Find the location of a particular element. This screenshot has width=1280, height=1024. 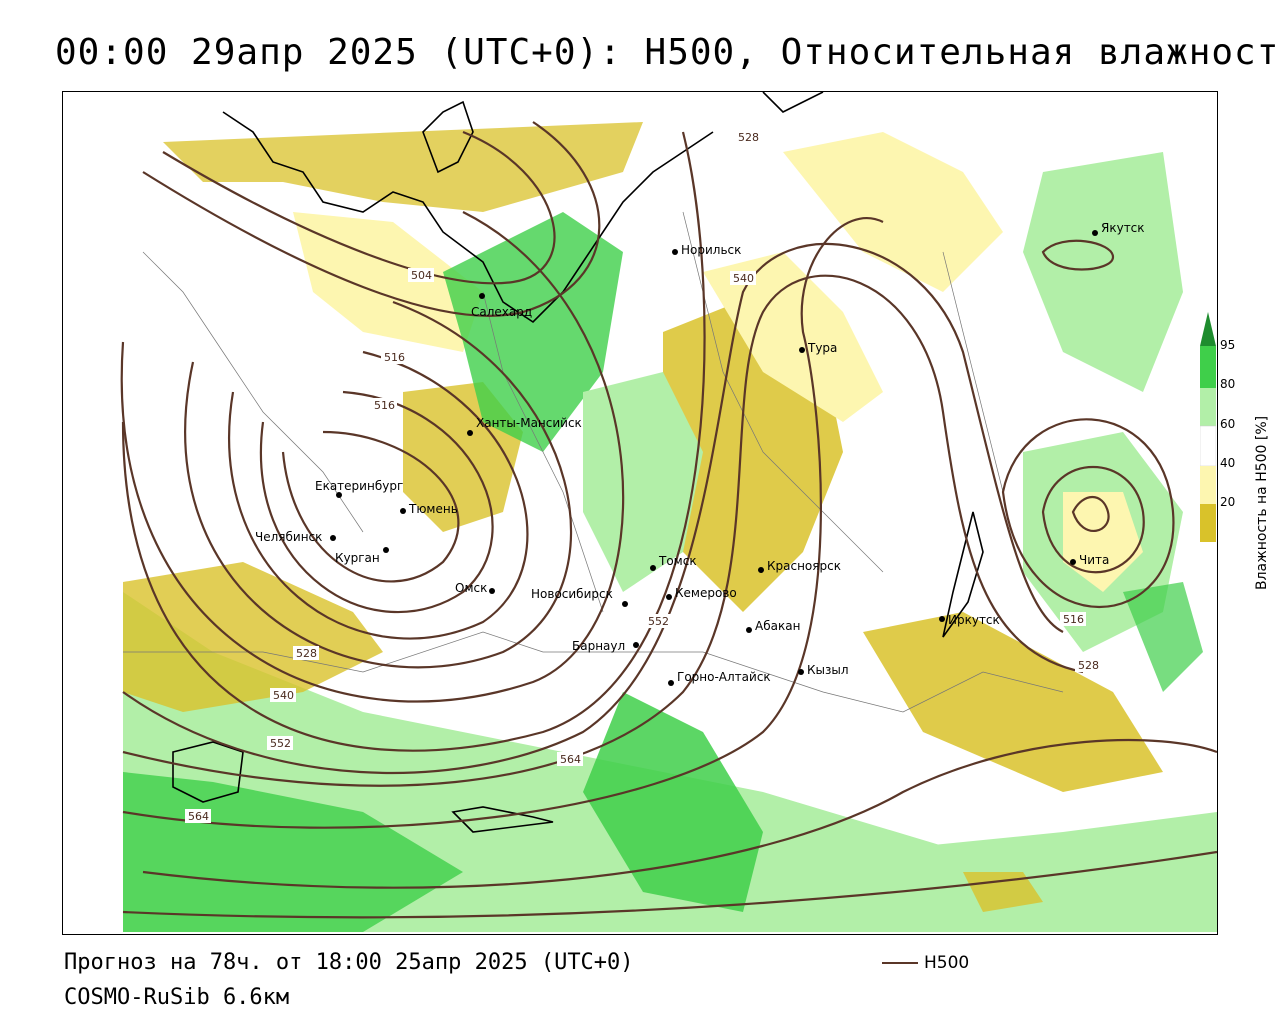

city-yakutsk: Якутск is located at coordinates (1118, 228).